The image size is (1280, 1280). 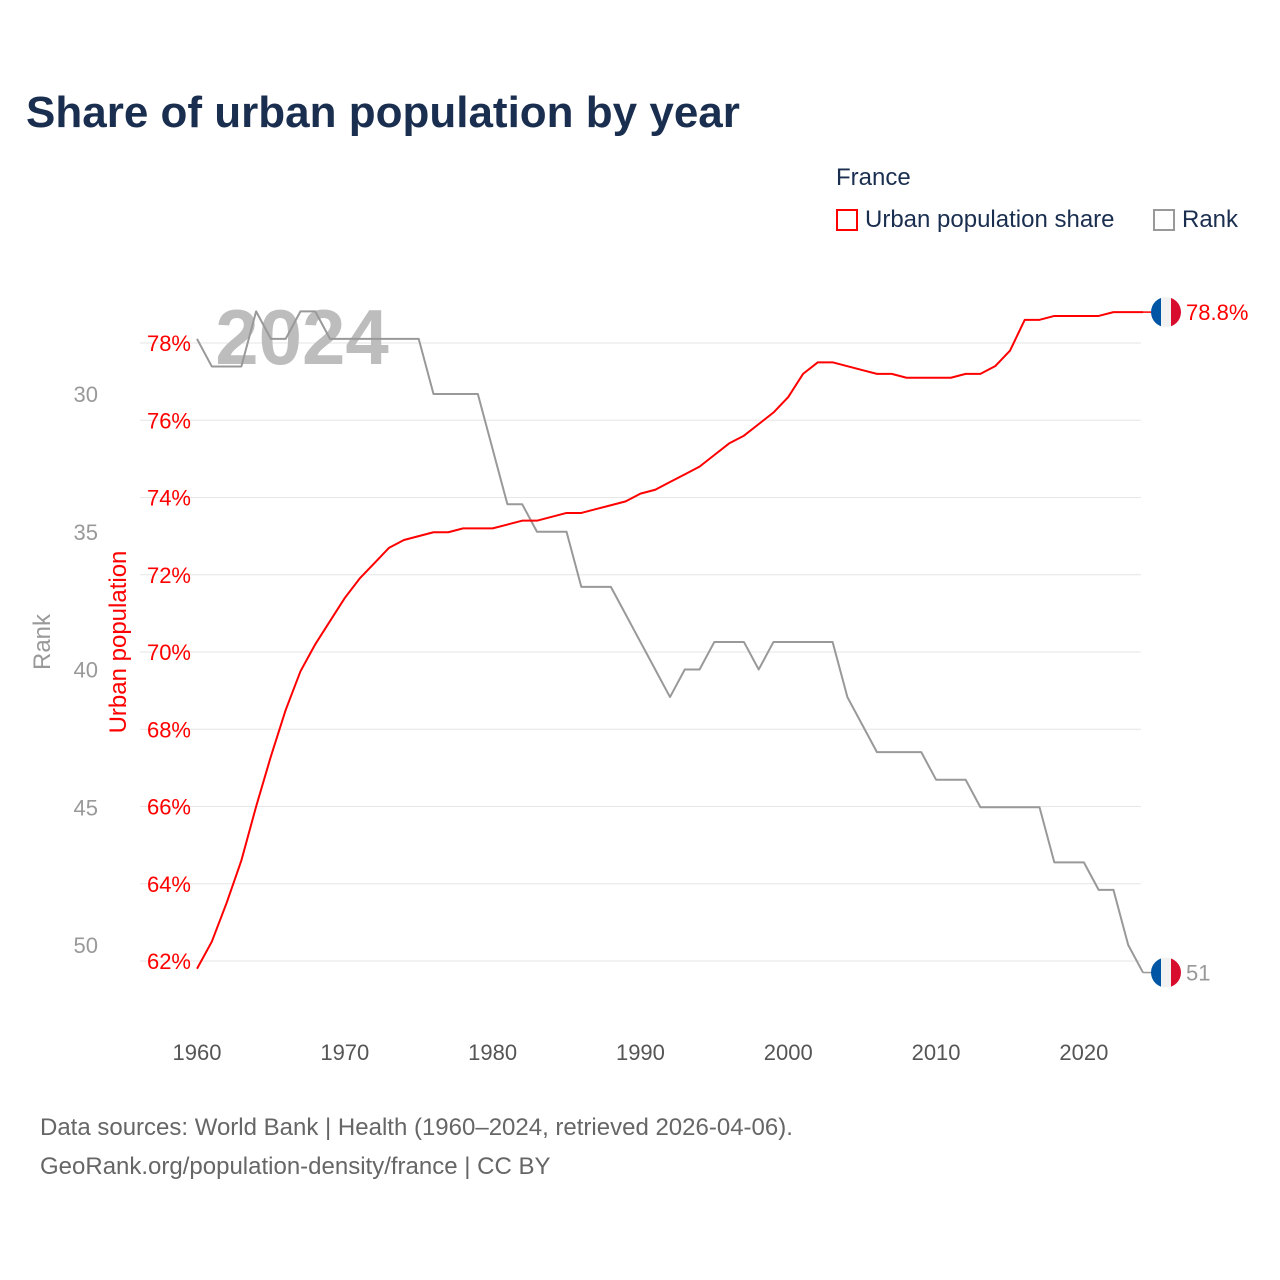 I want to click on y-tick-urban: 72%, so click(x=169, y=575).